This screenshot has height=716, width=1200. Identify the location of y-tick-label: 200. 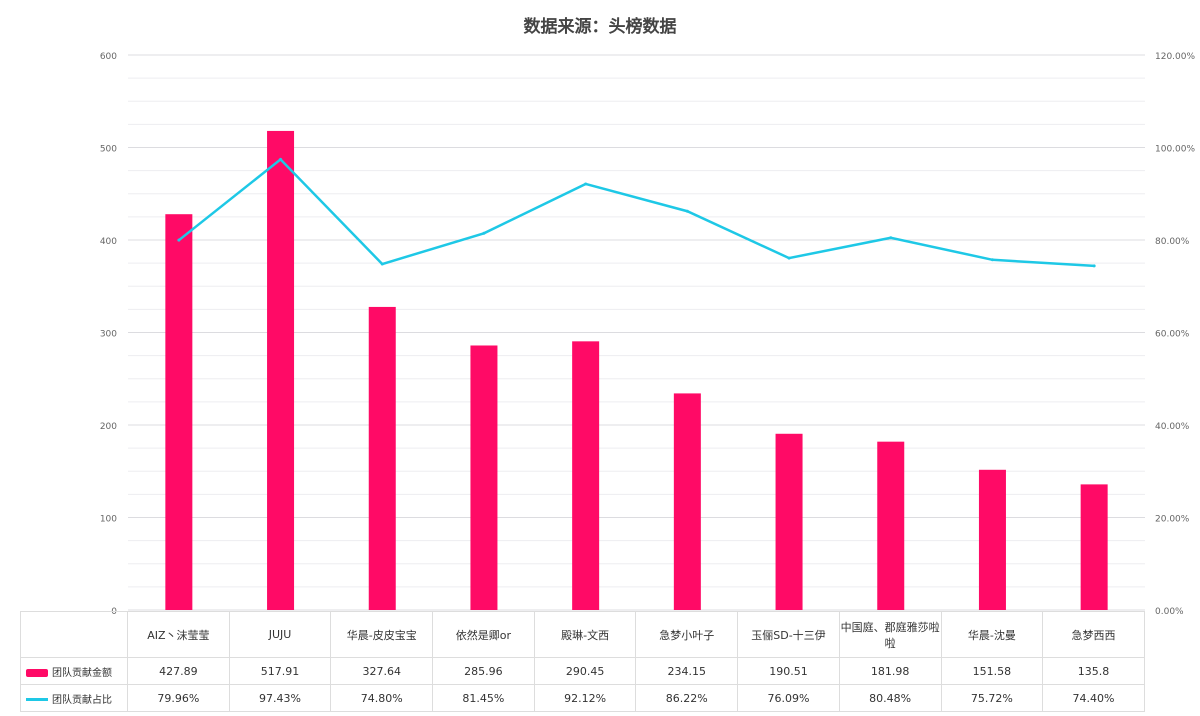
(108, 427).